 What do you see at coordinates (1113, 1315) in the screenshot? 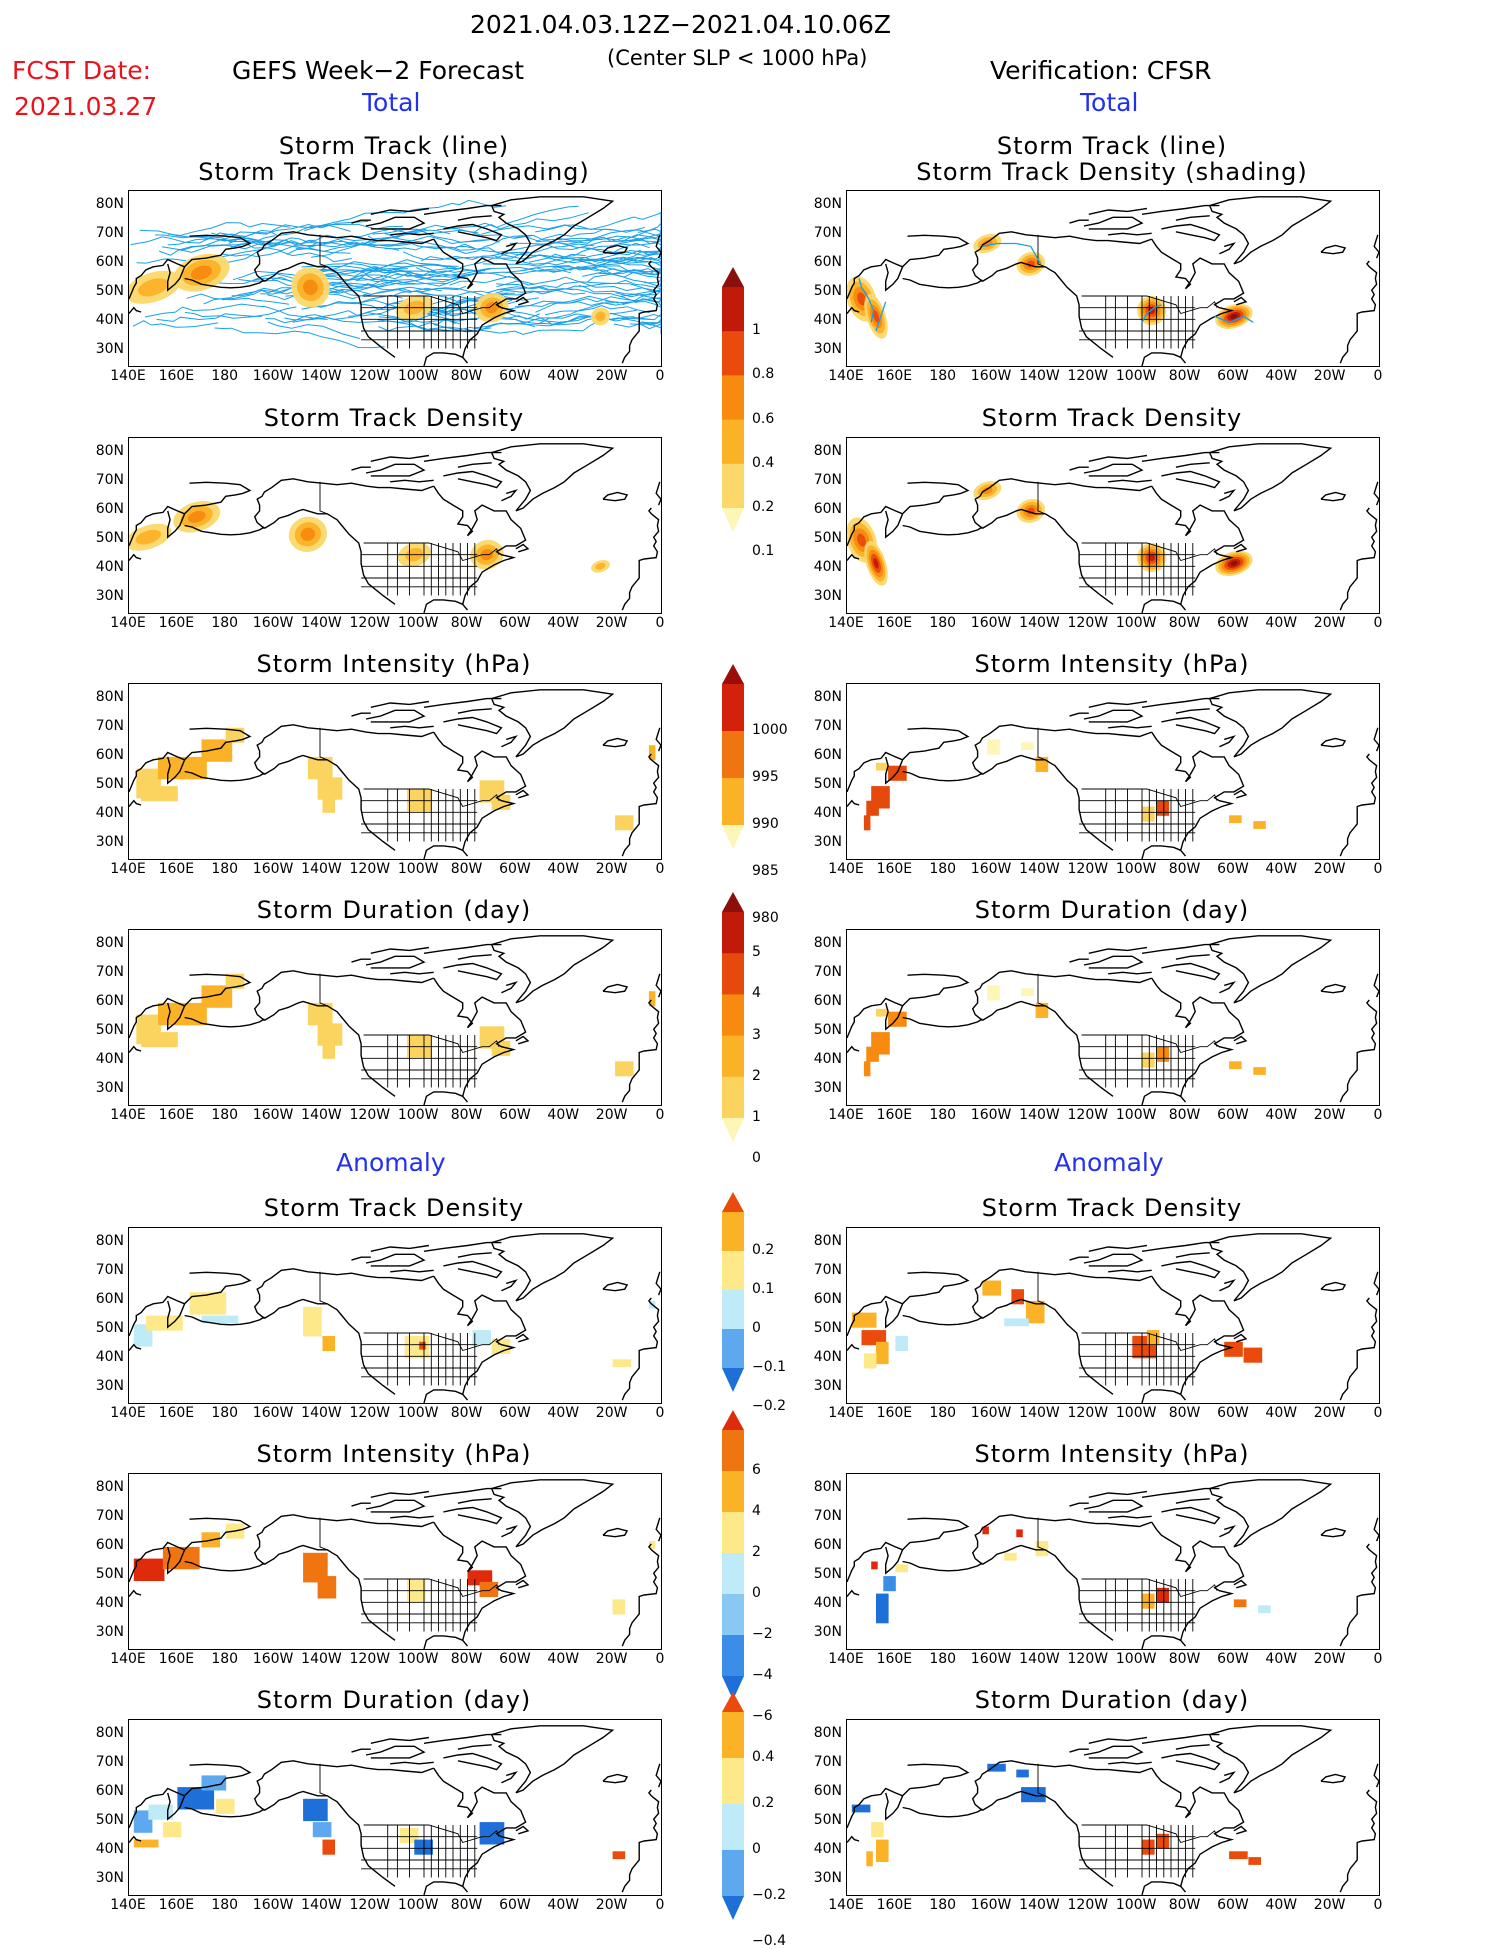
I see `map-density-anom-right` at bounding box center [1113, 1315].